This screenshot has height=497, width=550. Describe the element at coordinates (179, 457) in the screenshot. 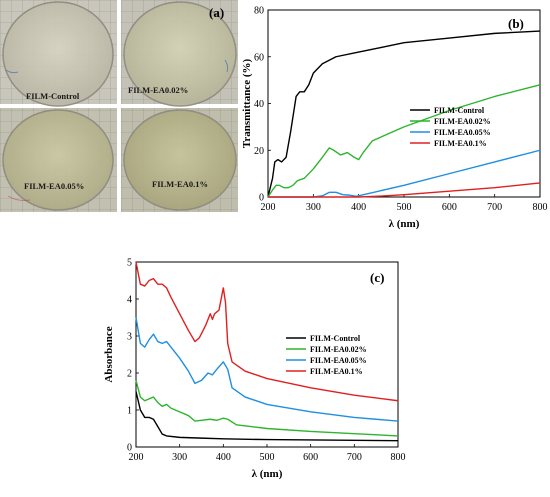

I see `absorbance-x-tick-label: 300` at that location.